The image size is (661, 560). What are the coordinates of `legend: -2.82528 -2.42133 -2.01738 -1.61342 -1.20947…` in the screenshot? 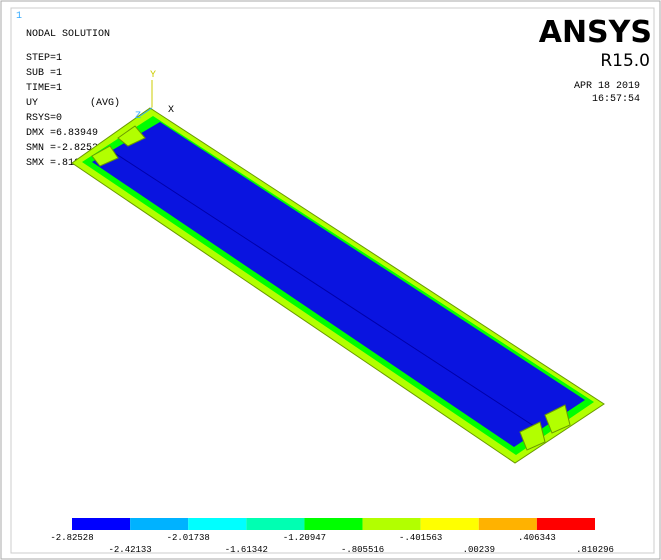 It's located at (332, 536).